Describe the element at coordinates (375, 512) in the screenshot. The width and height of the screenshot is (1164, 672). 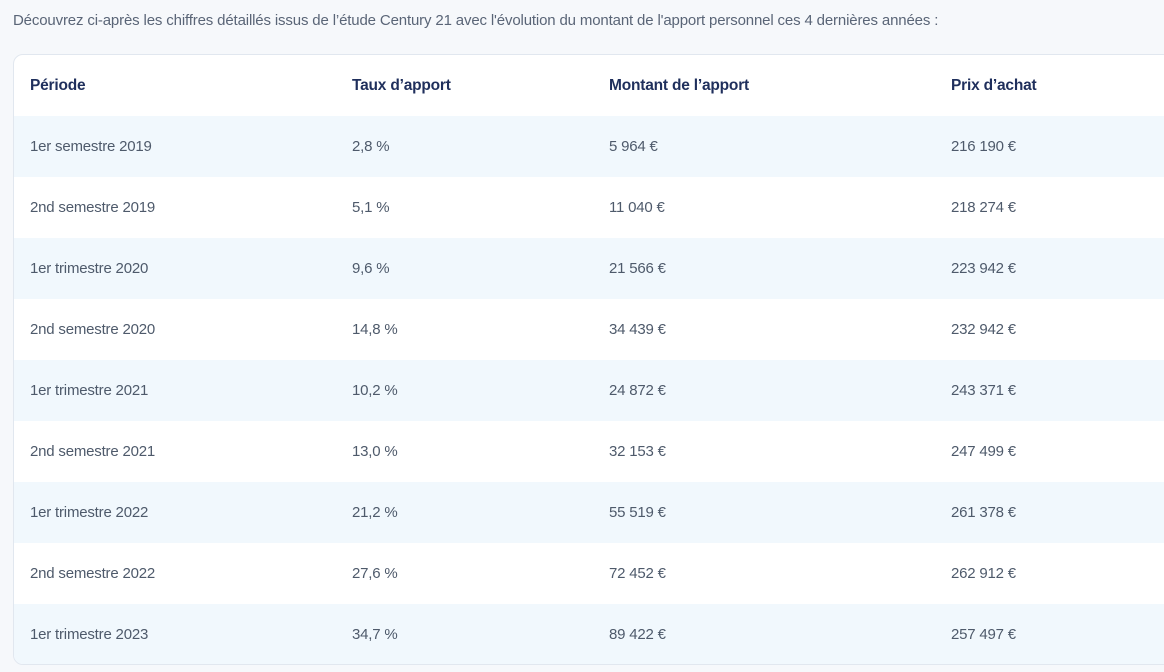
I see `cell-taux: 21,2 %` at that location.